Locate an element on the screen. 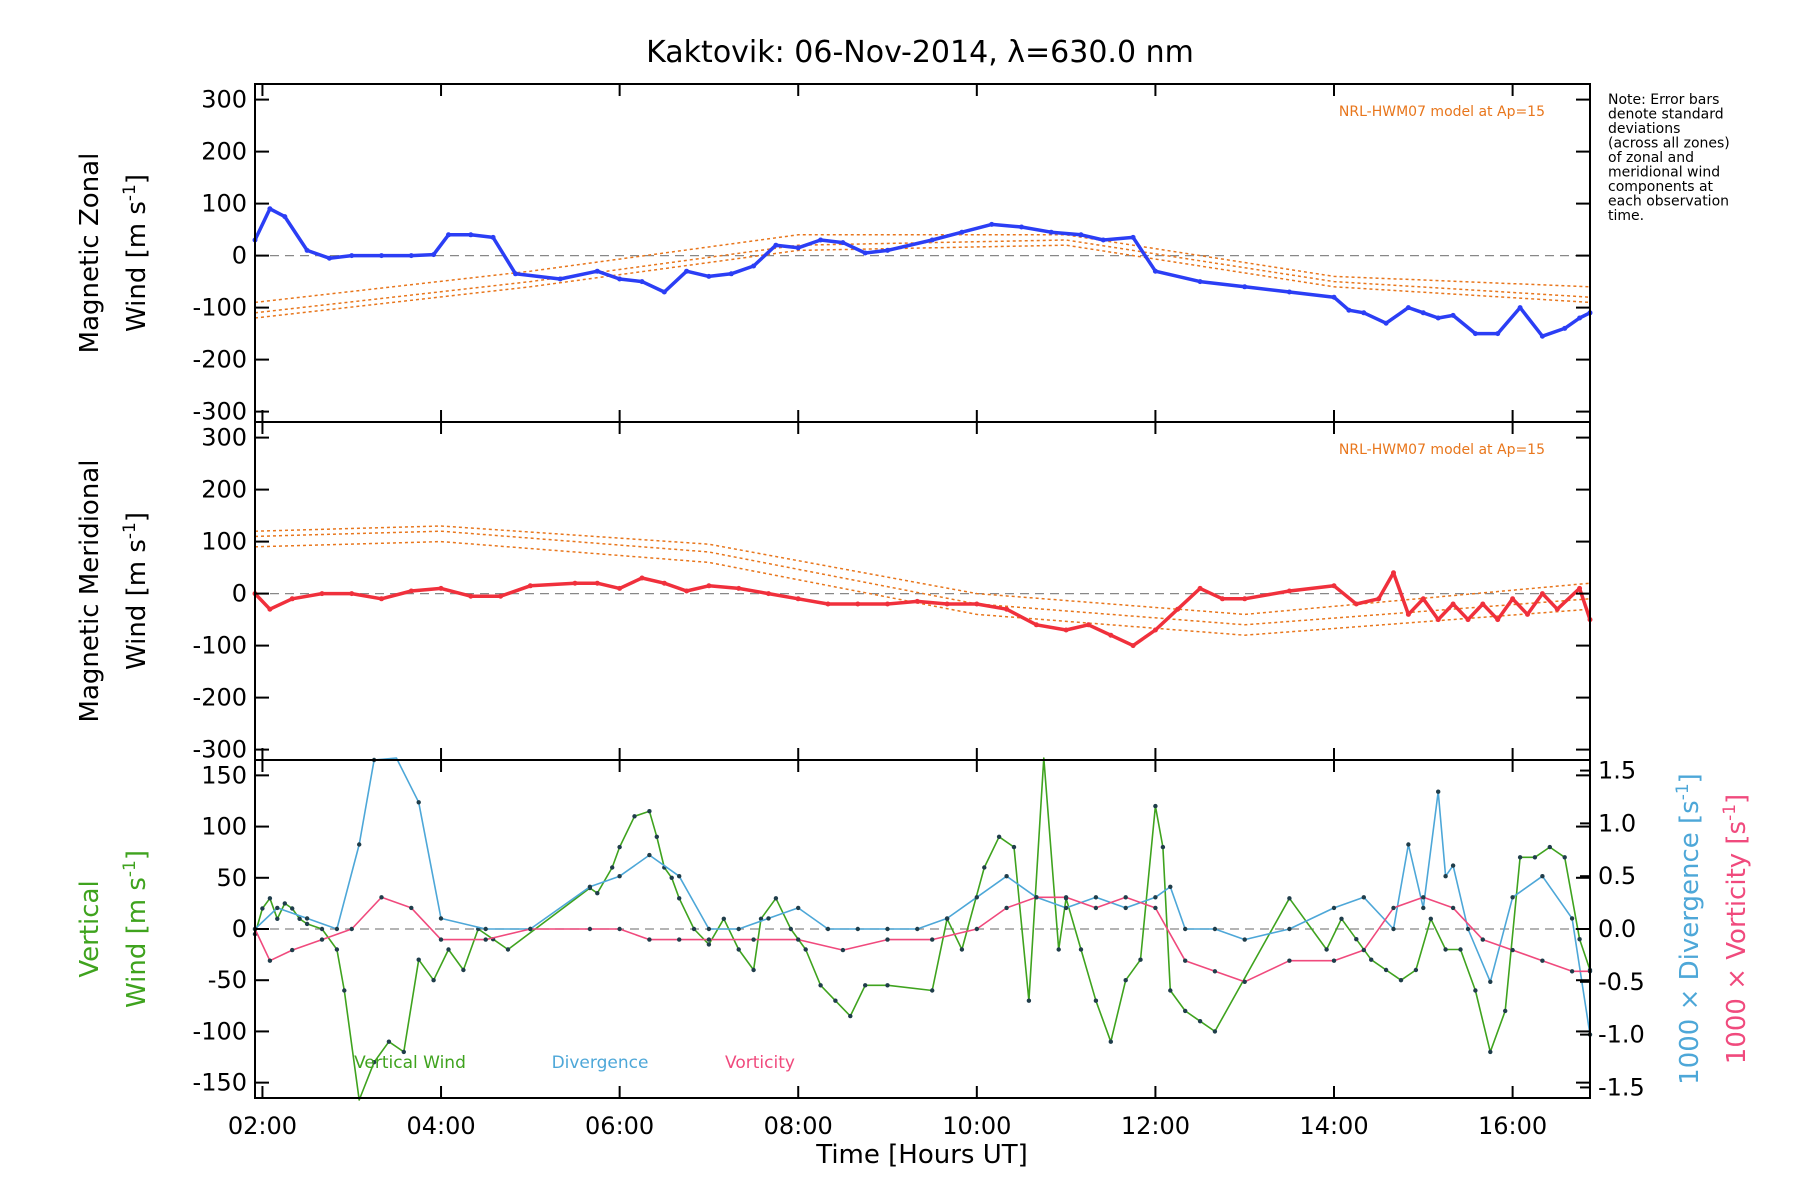 The width and height of the screenshot is (1800, 1200). note-line: components at is located at coordinates (1661, 187).